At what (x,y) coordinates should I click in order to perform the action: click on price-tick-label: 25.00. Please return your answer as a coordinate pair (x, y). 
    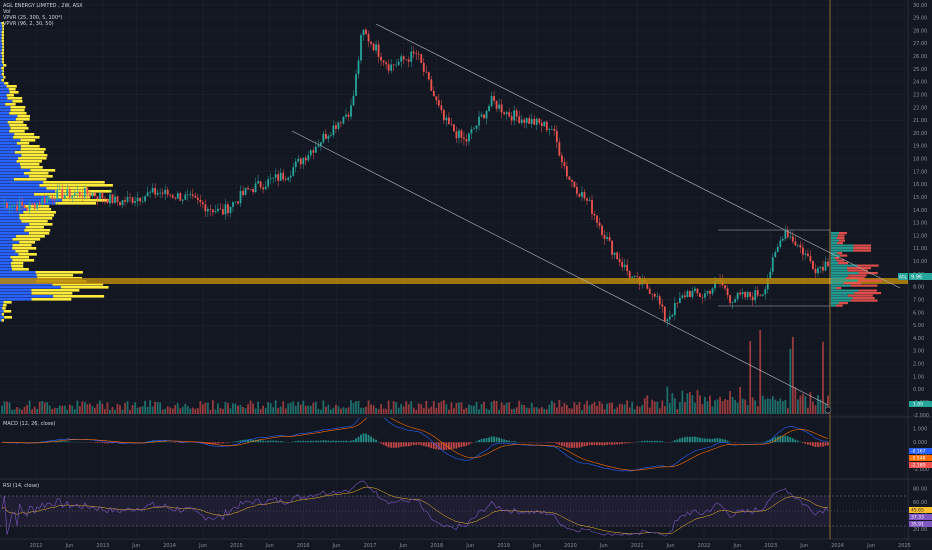
    Looking at the image, I should click on (920, 70).